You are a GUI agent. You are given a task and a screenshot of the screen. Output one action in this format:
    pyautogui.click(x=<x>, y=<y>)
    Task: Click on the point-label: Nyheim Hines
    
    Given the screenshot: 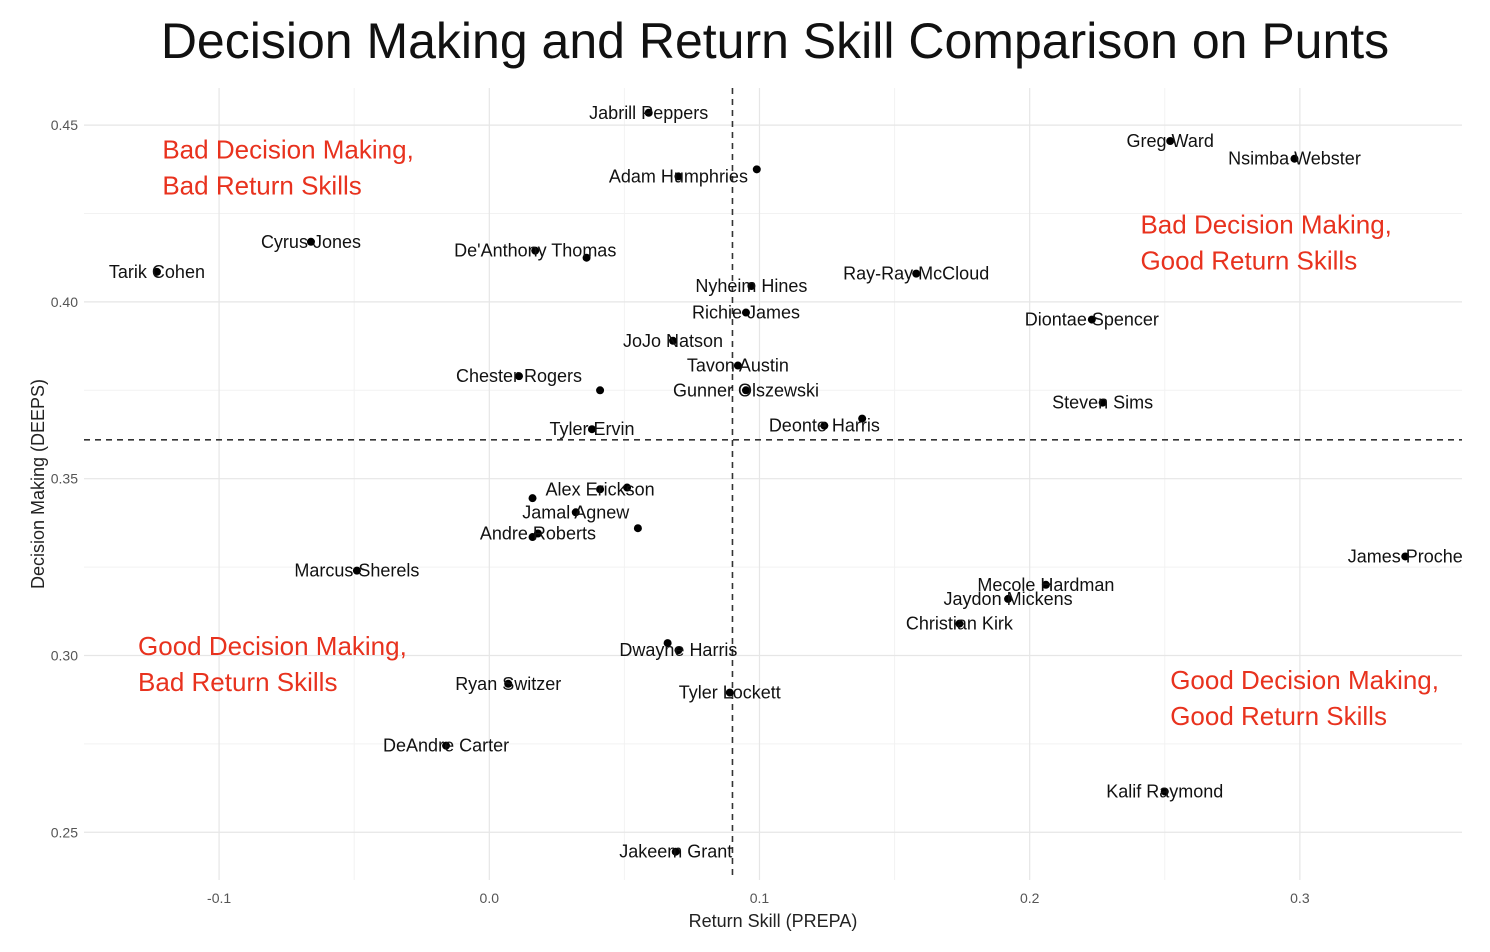 What is the action you would take?
    pyautogui.click(x=751, y=286)
    